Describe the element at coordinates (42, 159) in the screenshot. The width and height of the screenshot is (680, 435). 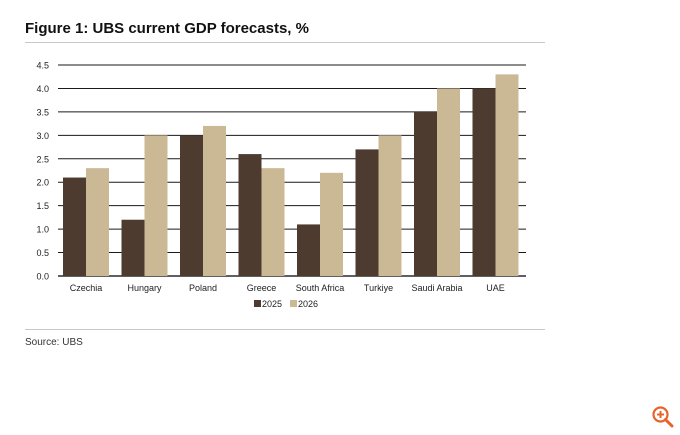
I see `y-tick-label: 2.5` at that location.